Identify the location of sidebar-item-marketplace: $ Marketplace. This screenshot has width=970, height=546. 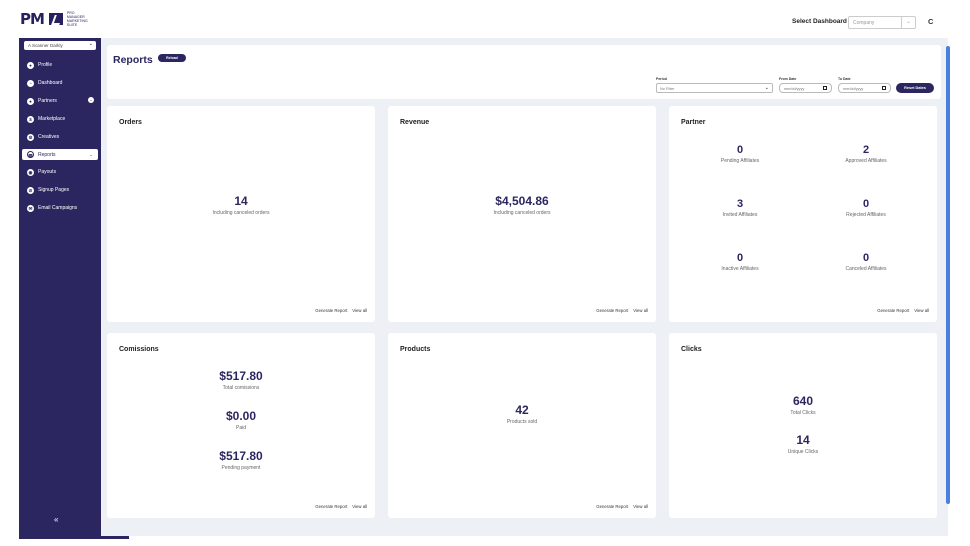
(60, 119).